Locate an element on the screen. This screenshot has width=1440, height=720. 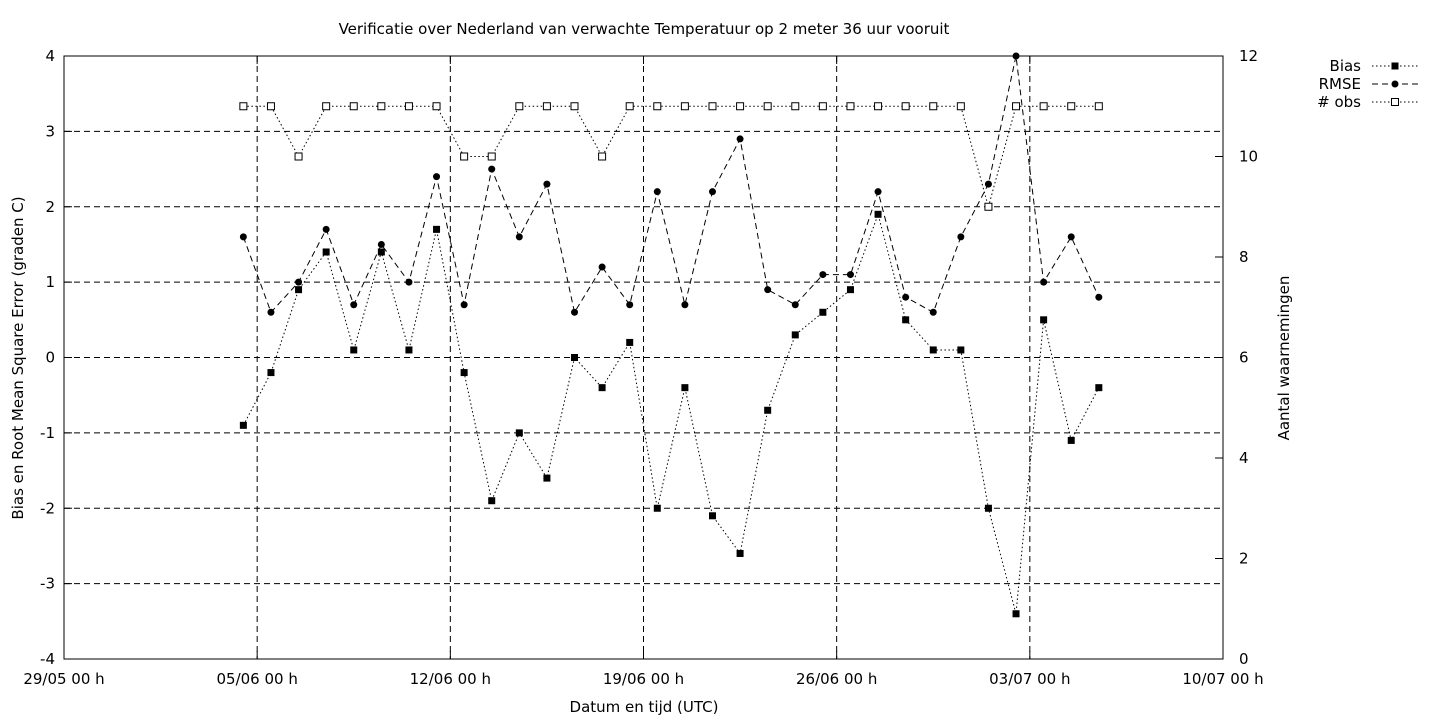
y-tick-label: 1 is located at coordinates (50, 282).